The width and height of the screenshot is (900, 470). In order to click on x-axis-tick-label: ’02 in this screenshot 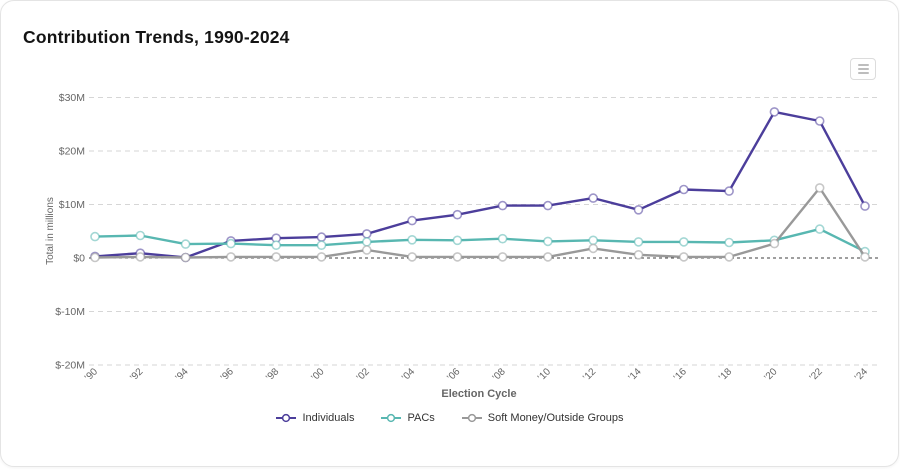, I will do `click(364, 375)`.